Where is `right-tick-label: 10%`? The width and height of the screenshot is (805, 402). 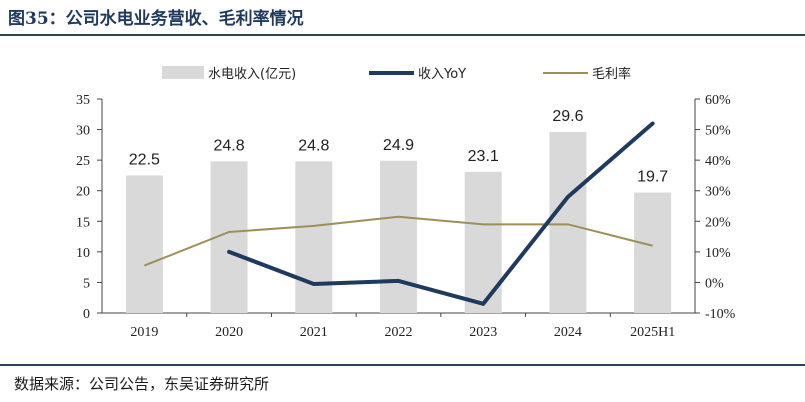 right-tick-label: 10% is located at coordinates (718, 253).